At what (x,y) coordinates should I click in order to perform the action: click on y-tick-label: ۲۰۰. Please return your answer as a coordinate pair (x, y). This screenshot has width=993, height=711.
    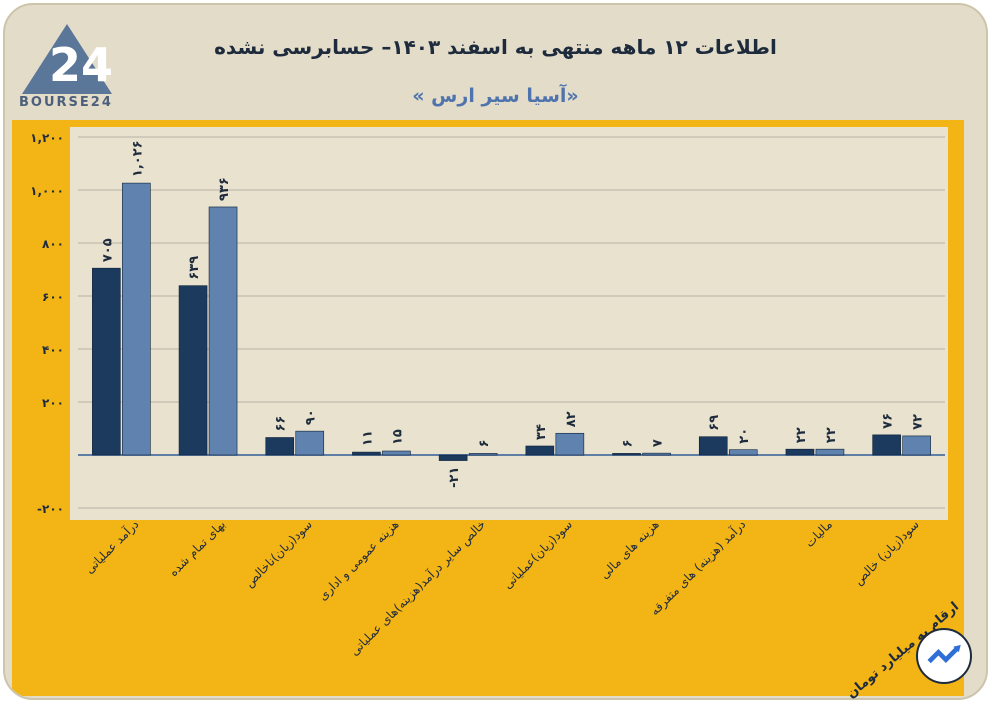
    Looking at the image, I should click on (53, 403).